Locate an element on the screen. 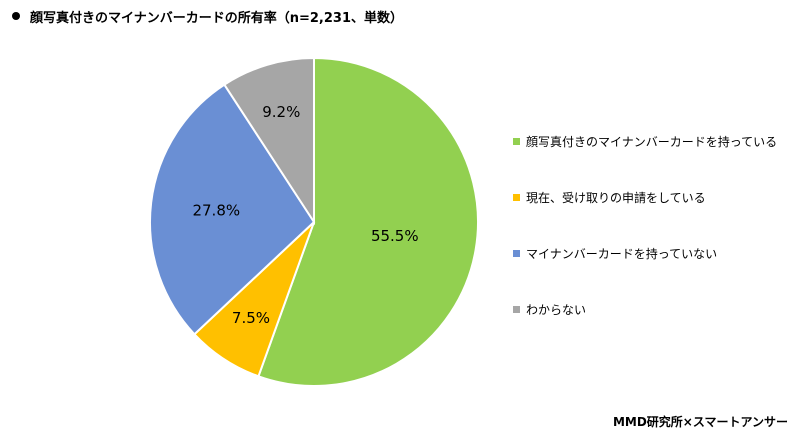  legend-label: 顔写真付きのマイナンバーカードを持っている is located at coordinates (652, 141).